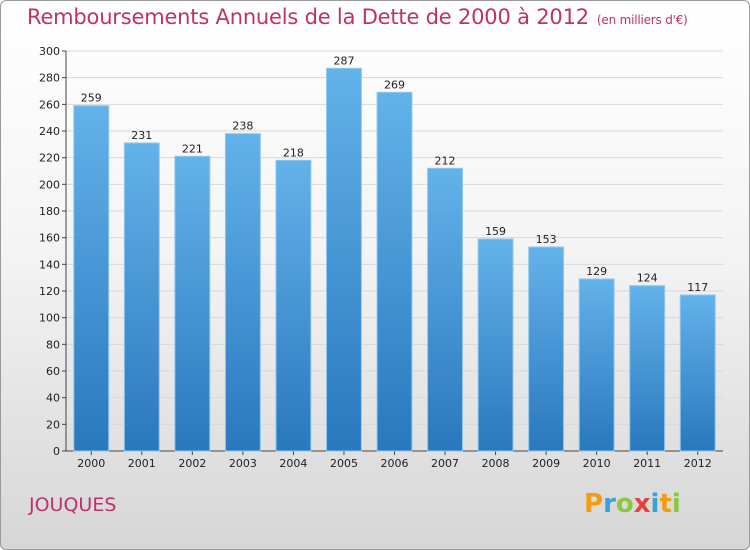  What do you see at coordinates (56, 451) in the screenshot?
I see `y-tick-label: 0` at bounding box center [56, 451].